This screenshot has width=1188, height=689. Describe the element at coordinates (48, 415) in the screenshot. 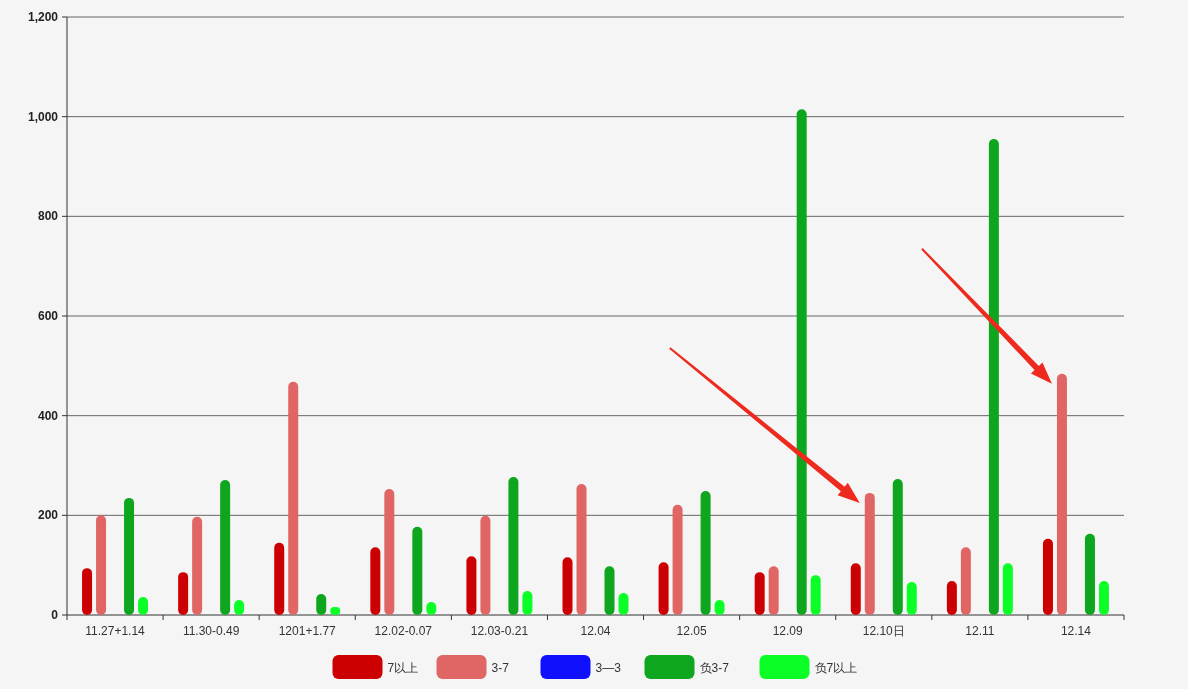

I see `y-tick-label: 400` at that location.